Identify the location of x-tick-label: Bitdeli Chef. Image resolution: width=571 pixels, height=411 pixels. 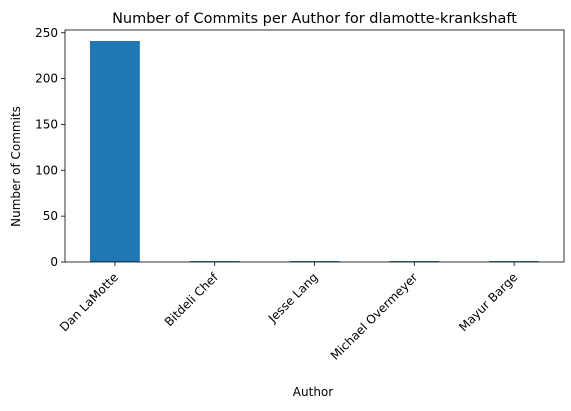
(191, 299).